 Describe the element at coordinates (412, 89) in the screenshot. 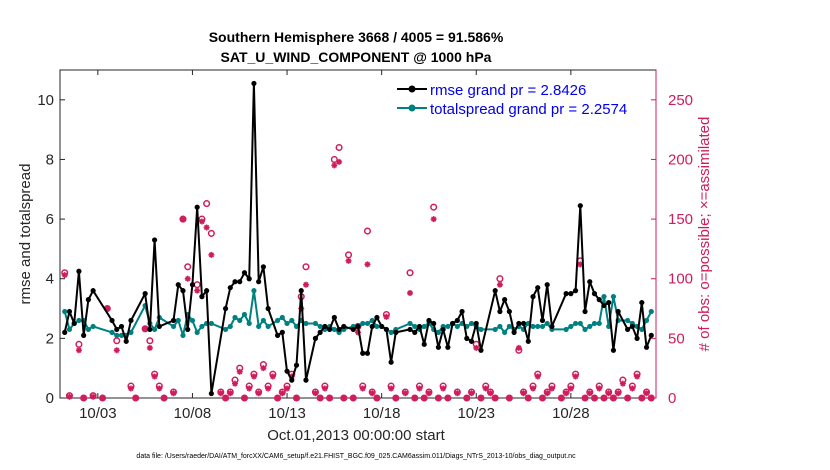

I see `legend-rmse-marker` at that location.